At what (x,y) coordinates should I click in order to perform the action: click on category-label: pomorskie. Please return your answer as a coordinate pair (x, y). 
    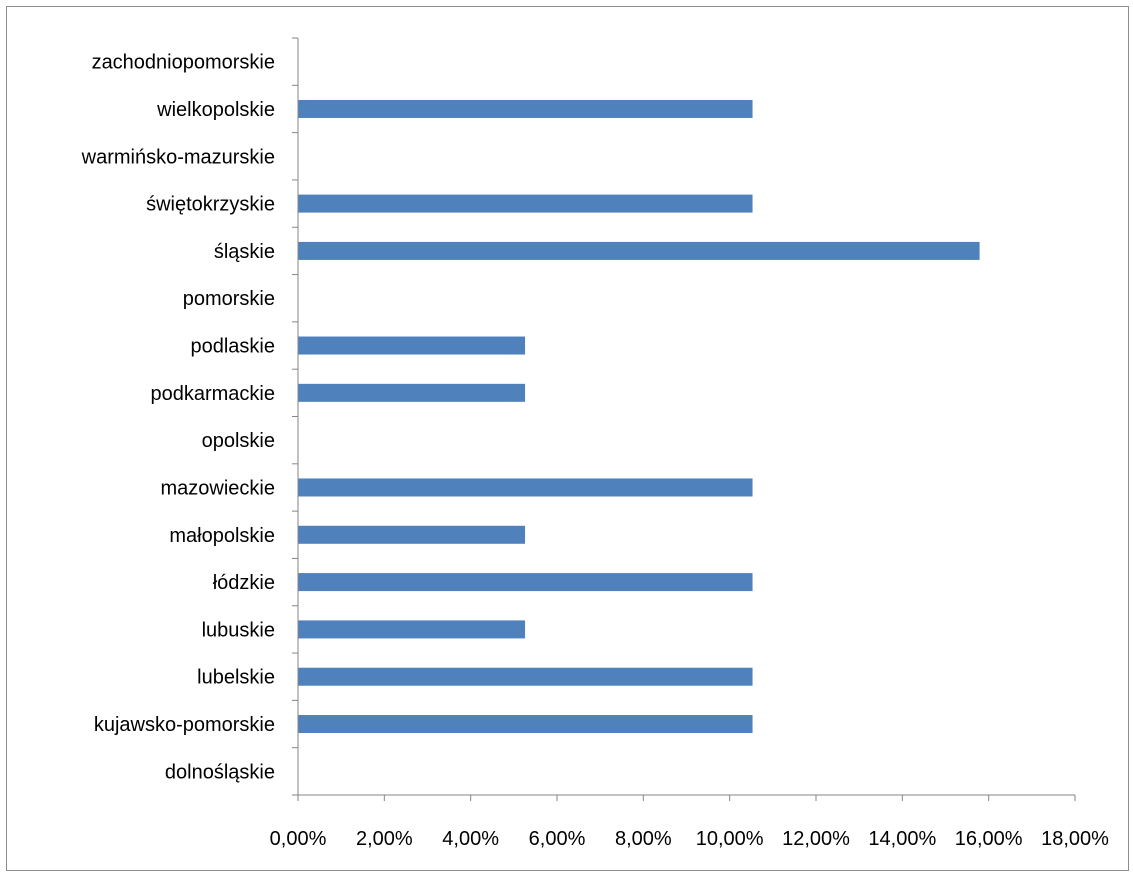
    Looking at the image, I should click on (229, 299).